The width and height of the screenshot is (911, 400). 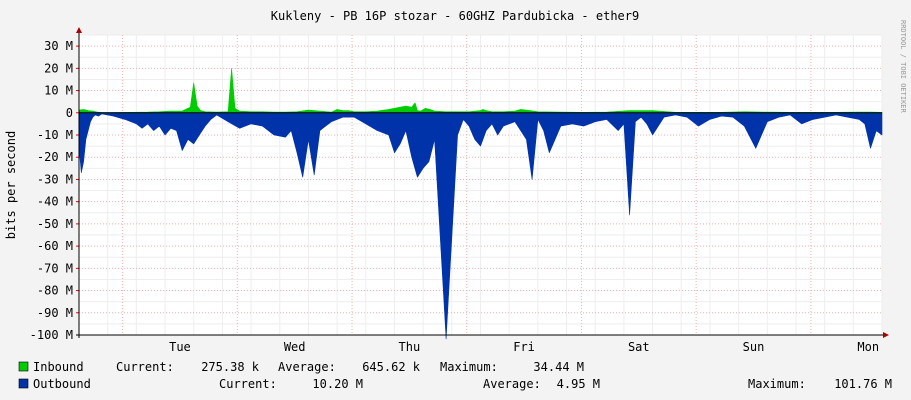 I want to click on y-tick-label: -70 M, so click(x=55, y=268).